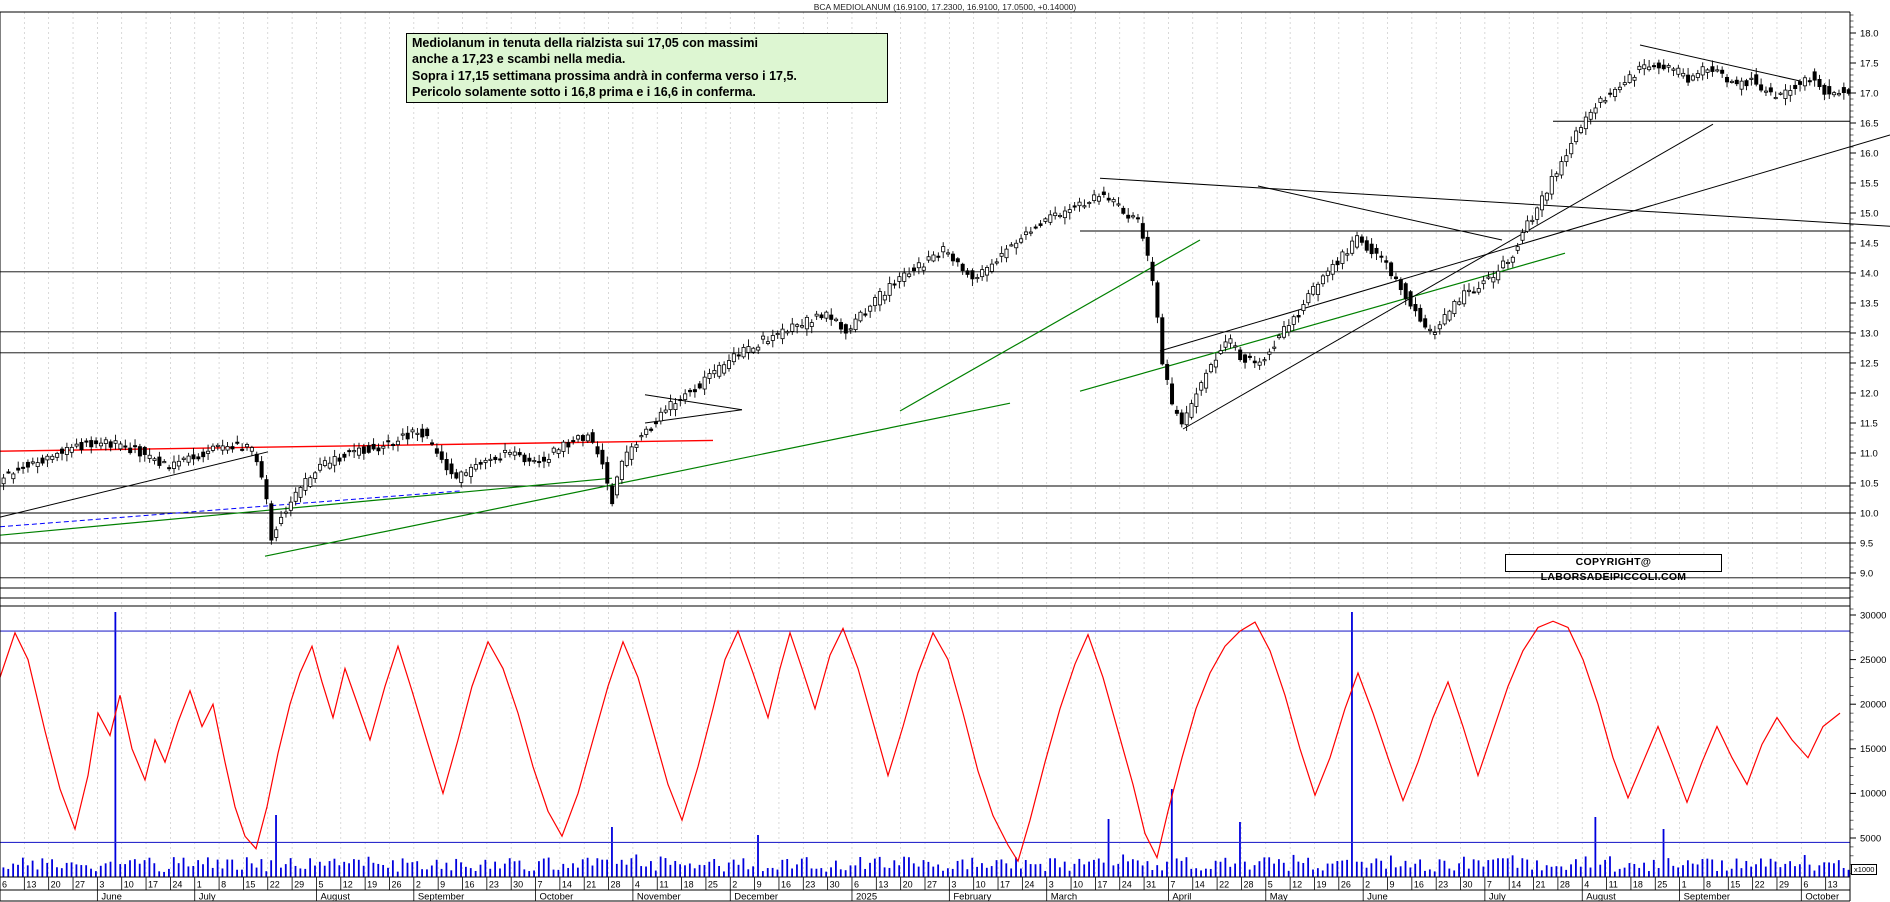 The width and height of the screenshot is (1890, 902). Describe the element at coordinates (1497, 897) in the screenshot. I see `svg-text: July` at that location.